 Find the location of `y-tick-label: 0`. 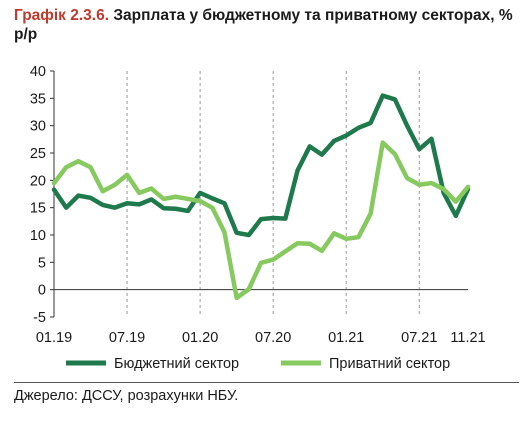

y-tick-label: 0 is located at coordinates (42, 291).